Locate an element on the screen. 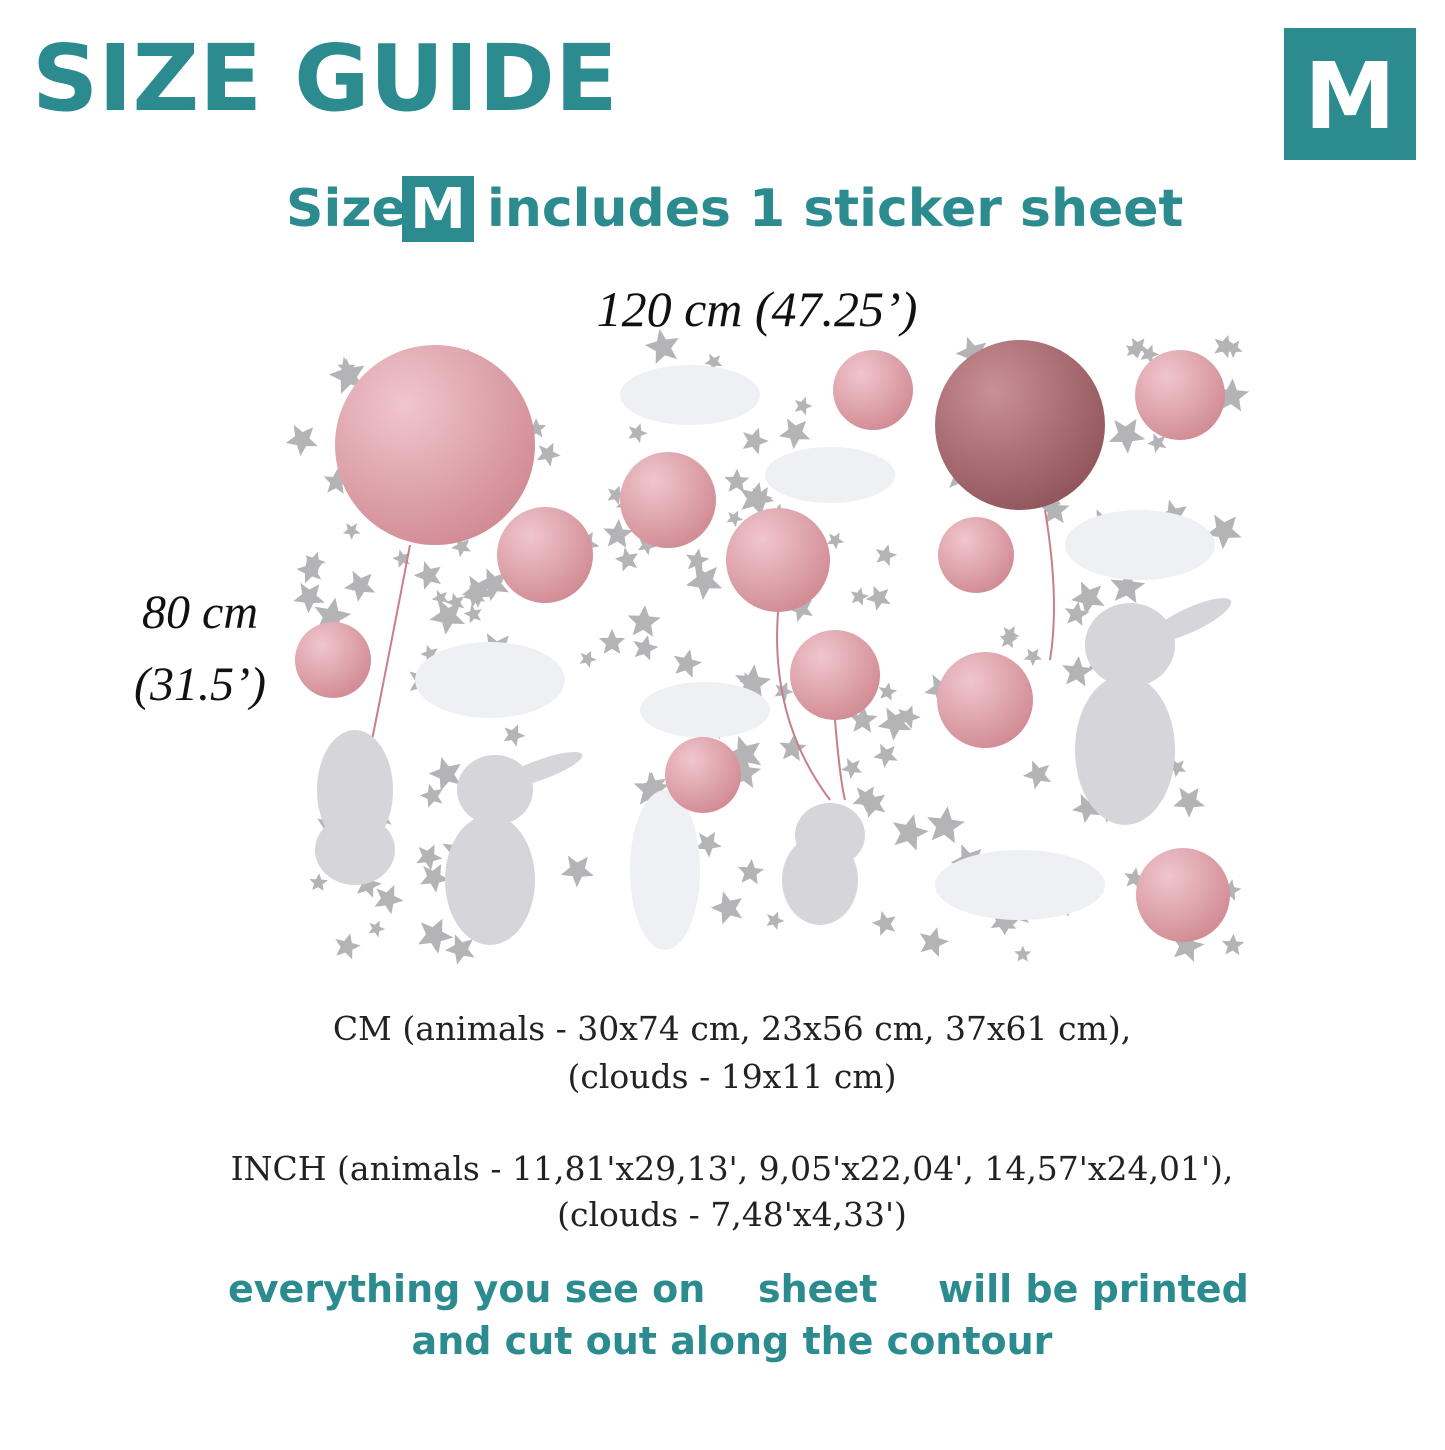 This screenshot has width=1445, height=1450. height-cm: 80 cm is located at coordinates (200, 612).